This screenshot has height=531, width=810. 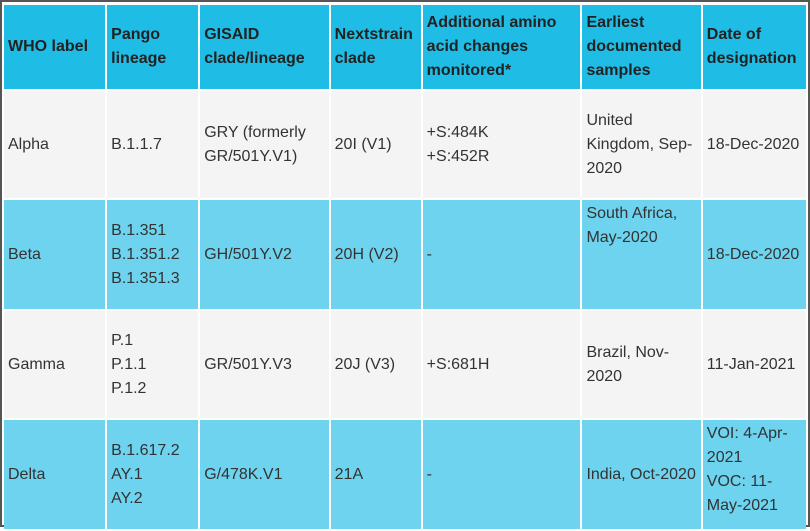 What do you see at coordinates (265, 48) in the screenshot?
I see `header-gisaid: GISAID clade/lineage` at bounding box center [265, 48].